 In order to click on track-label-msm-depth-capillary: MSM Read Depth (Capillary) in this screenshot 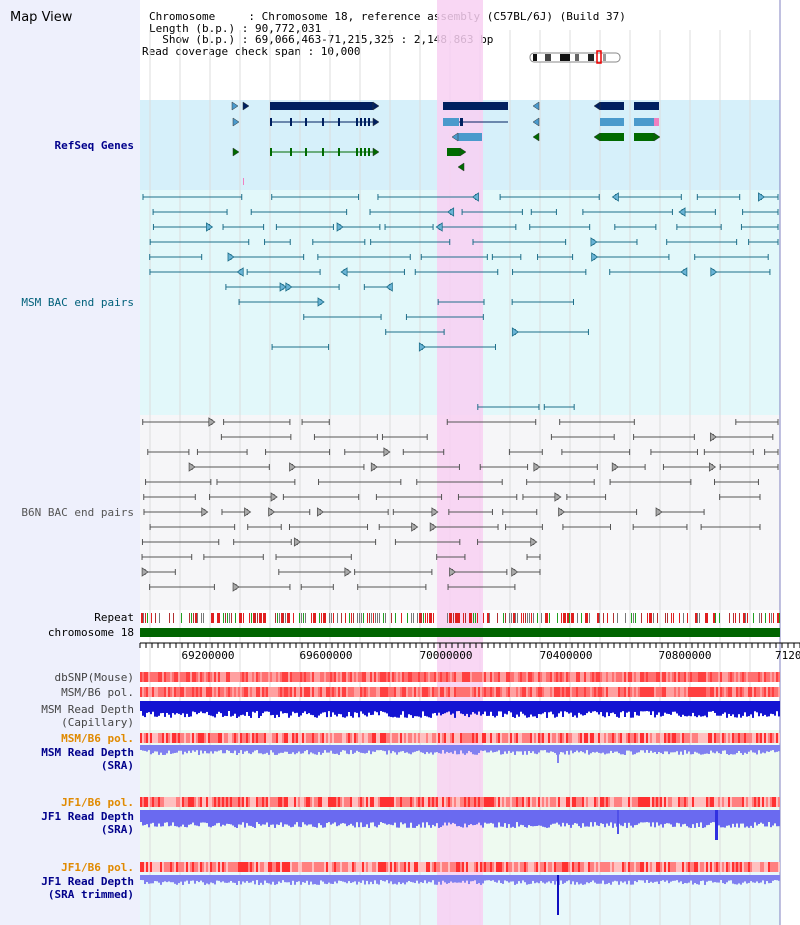, I will do `click(87, 716)`.